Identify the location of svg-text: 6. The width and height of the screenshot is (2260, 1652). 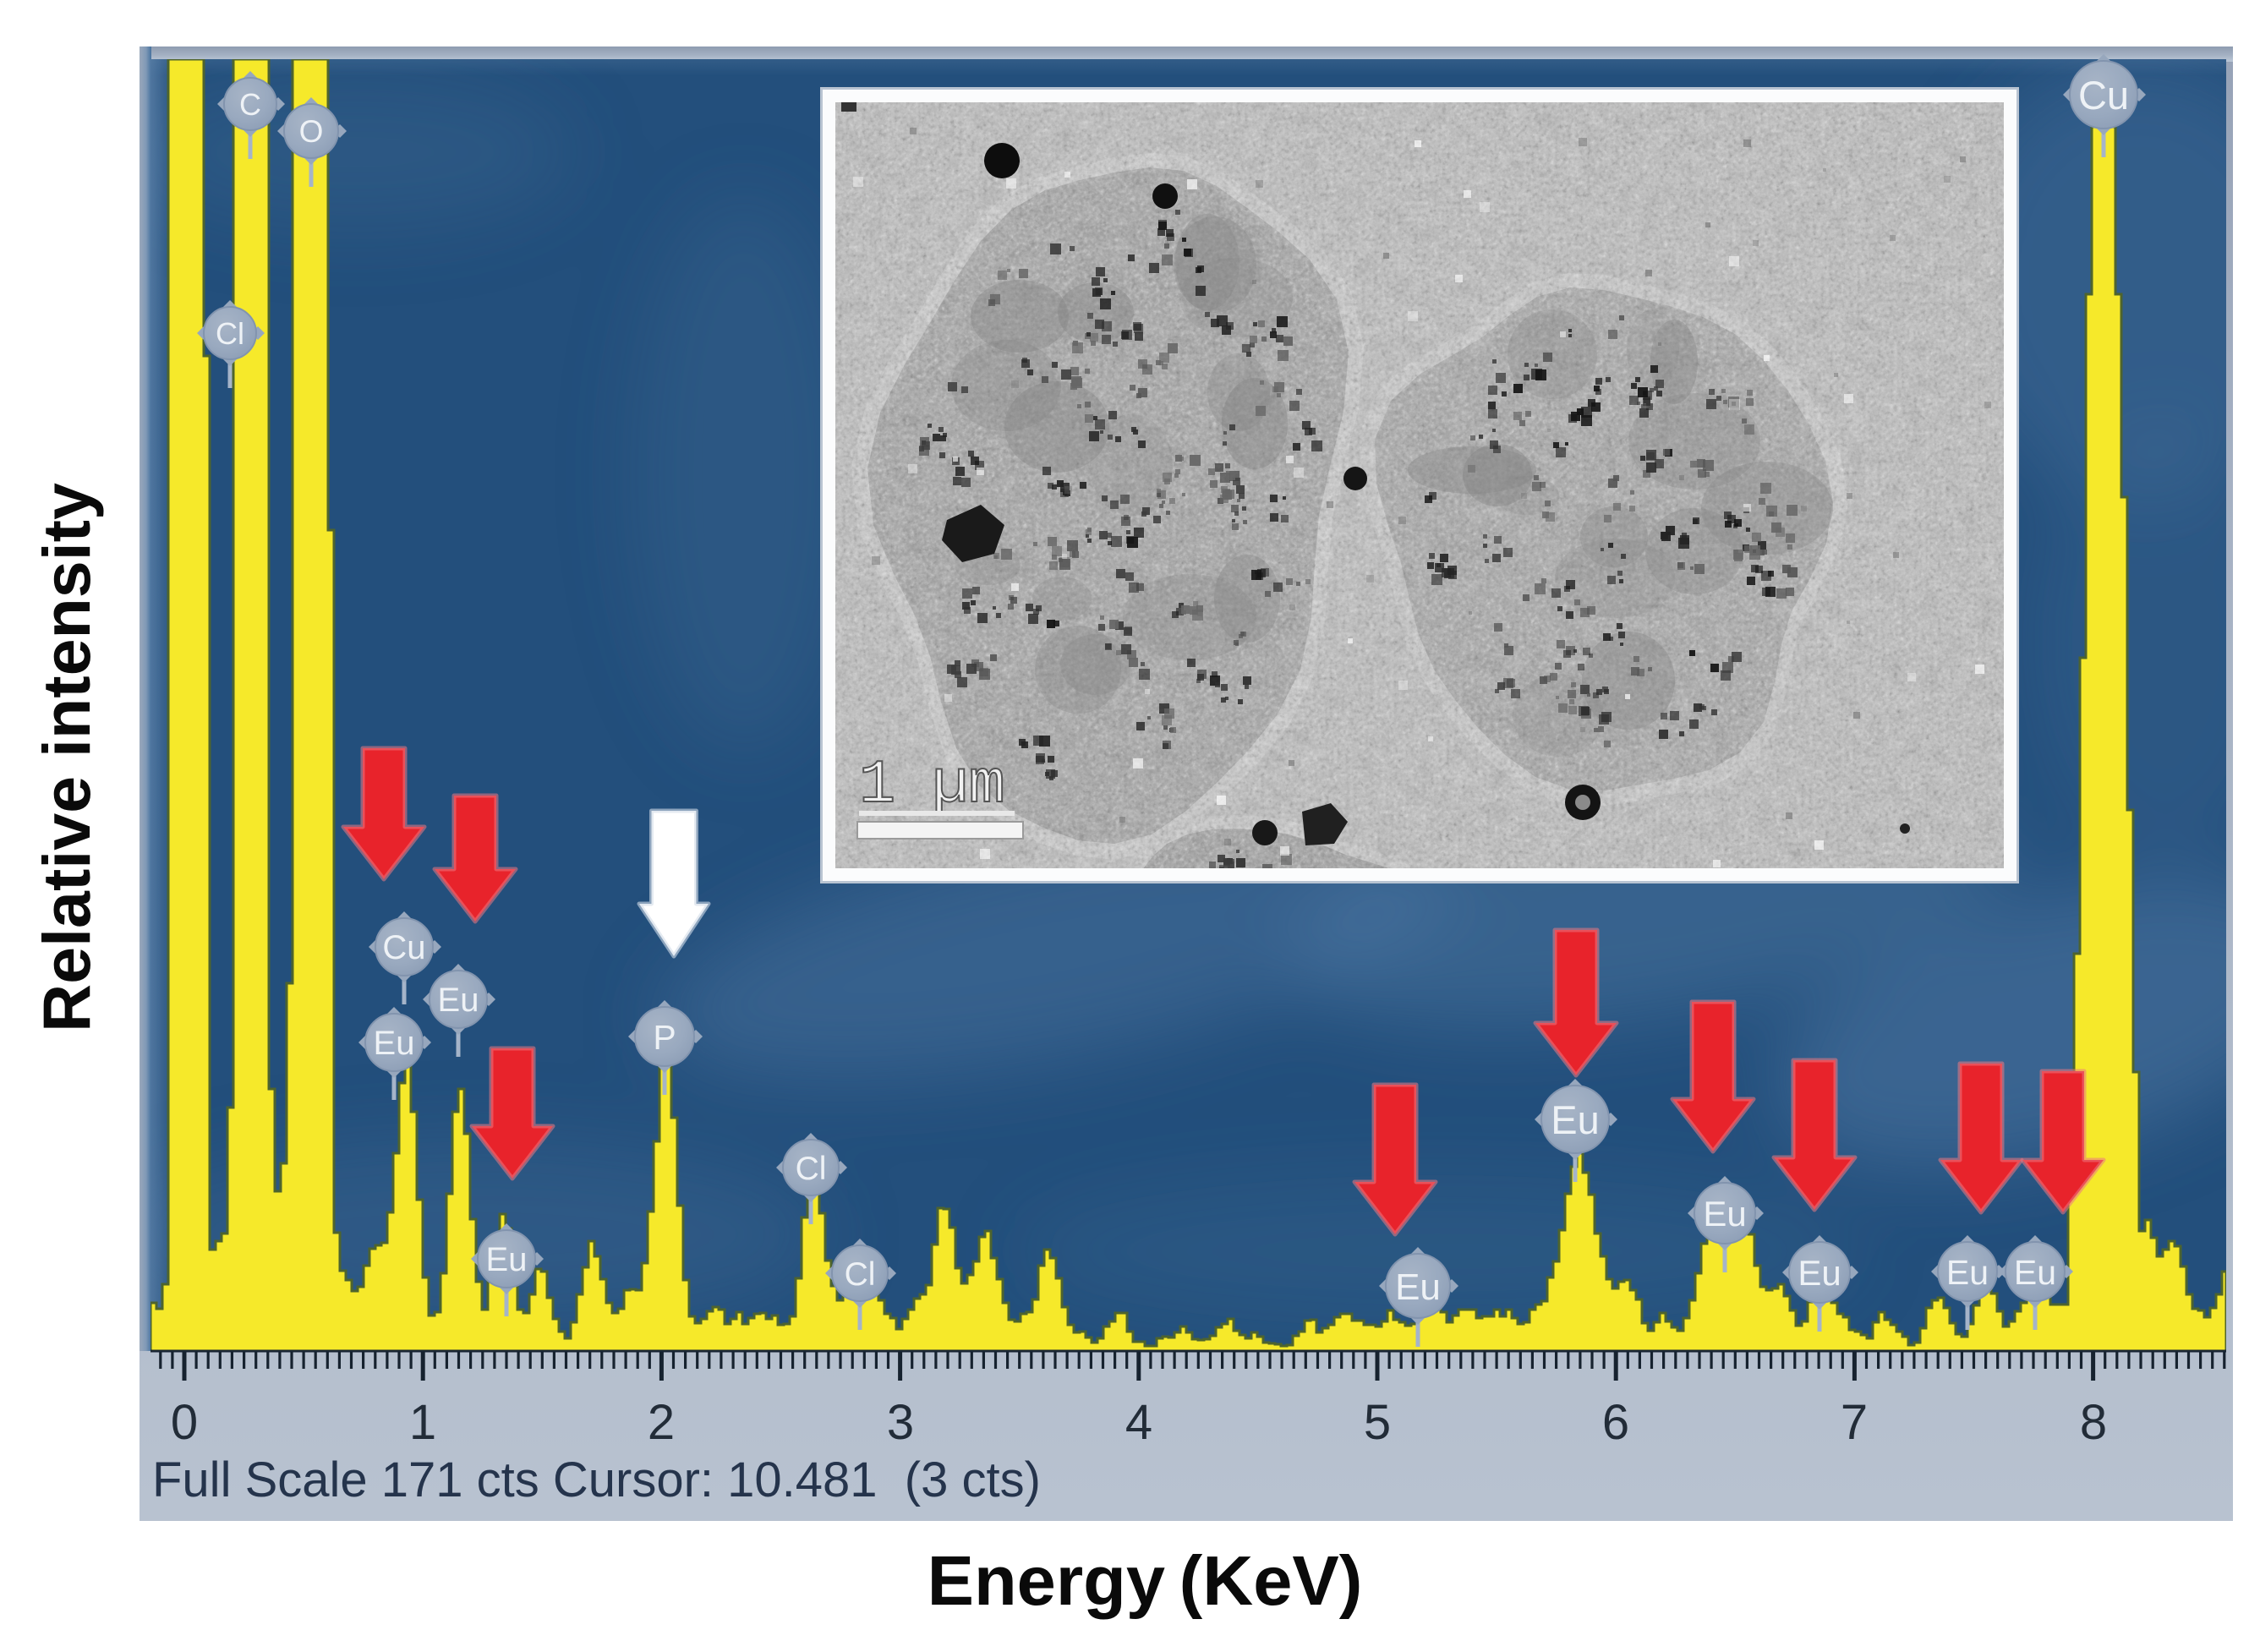
(1616, 1423).